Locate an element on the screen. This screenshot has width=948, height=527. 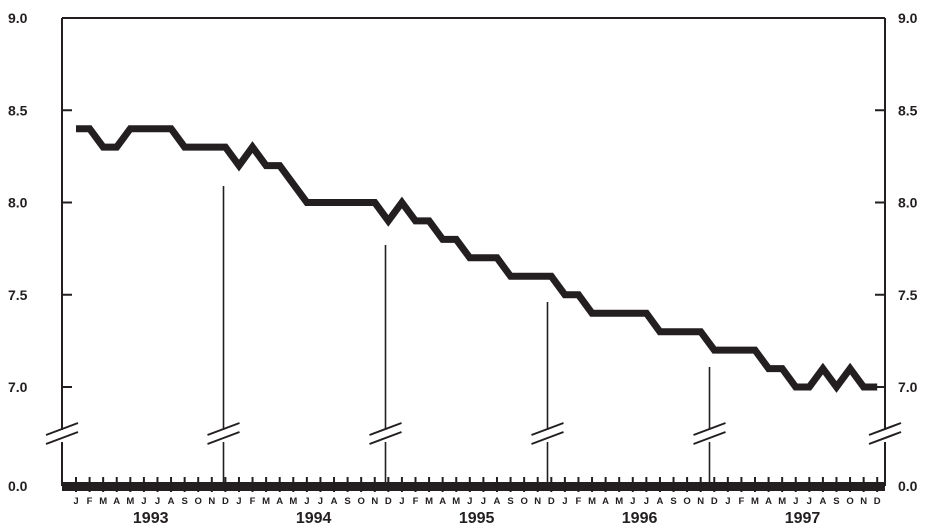
x-tick-label-53: J is located at coordinates (795, 501).